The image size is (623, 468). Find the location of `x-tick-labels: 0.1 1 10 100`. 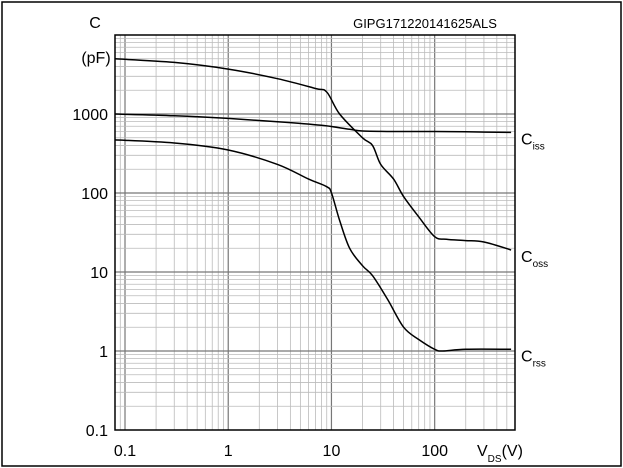

x-tick-labels: 0.1 1 10 100 is located at coordinates (281, 451).